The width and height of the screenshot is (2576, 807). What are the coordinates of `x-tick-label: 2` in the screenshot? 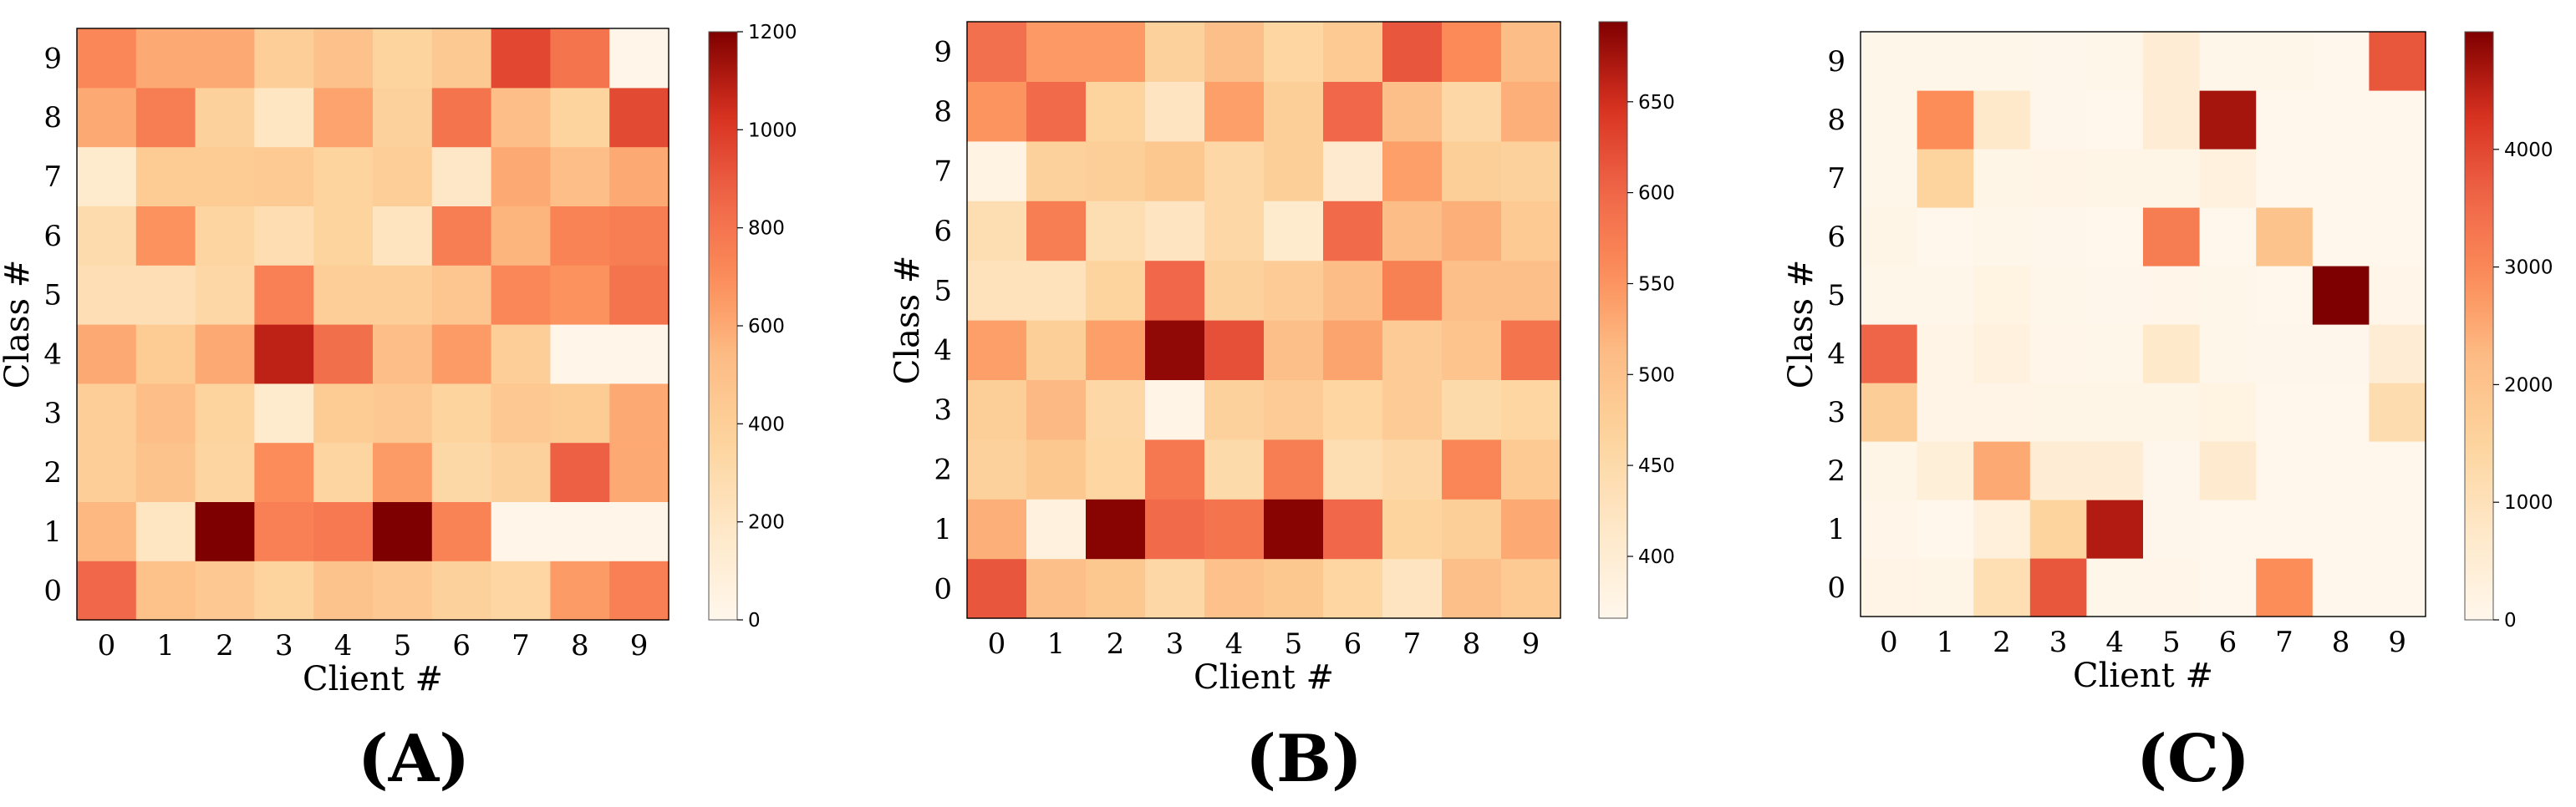 It's located at (225, 645).